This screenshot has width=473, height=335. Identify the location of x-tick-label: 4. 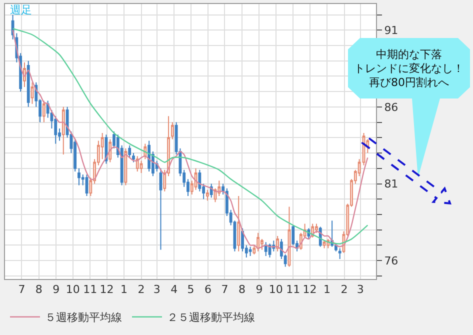
(174, 289).